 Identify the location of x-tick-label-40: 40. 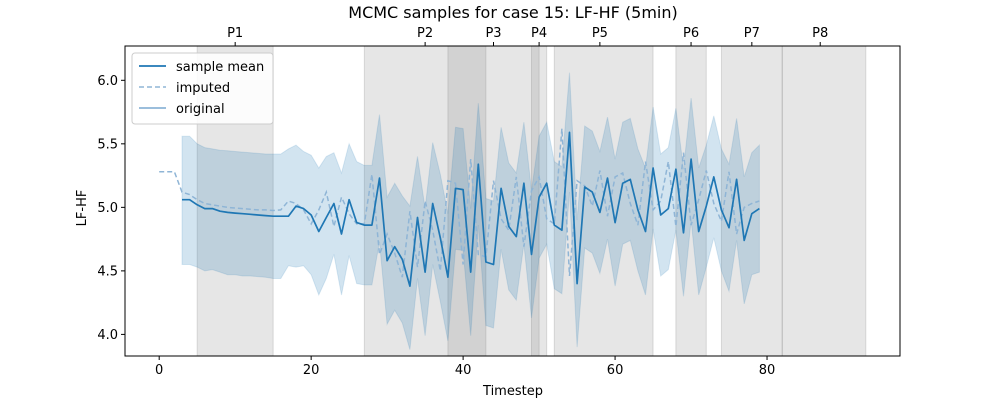
(463, 370).